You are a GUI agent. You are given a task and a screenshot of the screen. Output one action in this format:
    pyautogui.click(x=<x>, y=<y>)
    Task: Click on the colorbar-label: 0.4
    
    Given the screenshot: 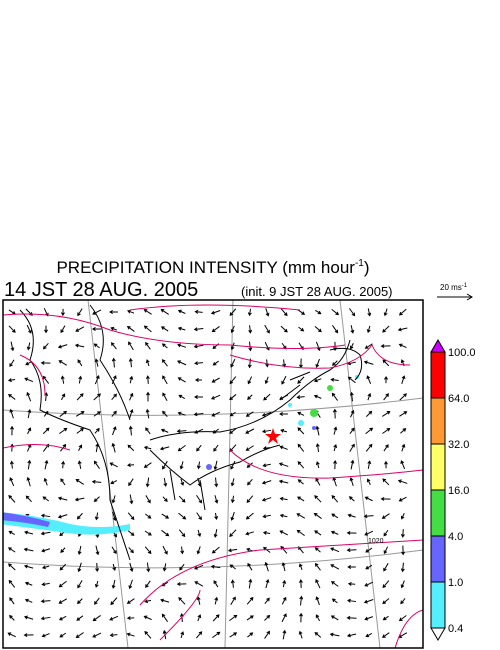 What is the action you would take?
    pyautogui.click(x=455, y=629)
    